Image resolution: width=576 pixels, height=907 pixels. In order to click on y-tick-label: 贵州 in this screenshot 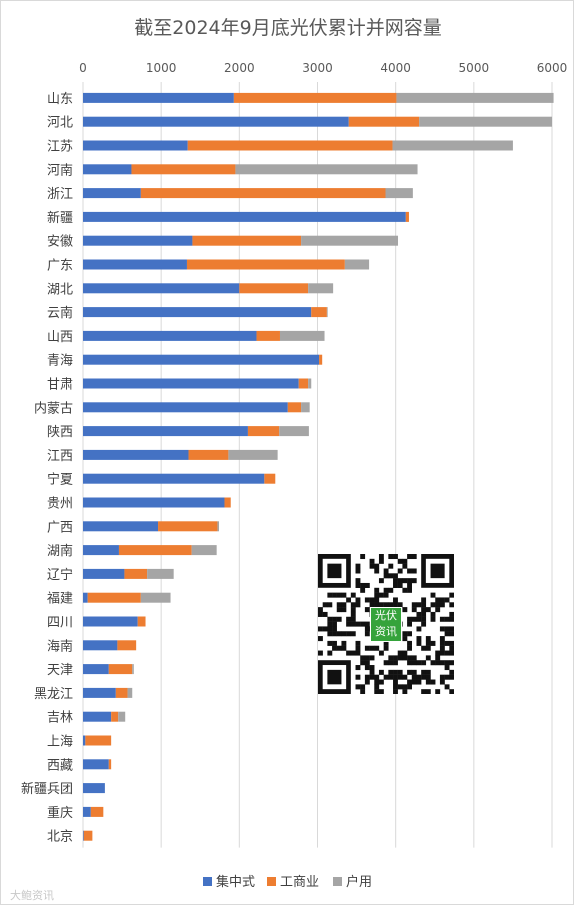, I will do `click(60, 504)`.